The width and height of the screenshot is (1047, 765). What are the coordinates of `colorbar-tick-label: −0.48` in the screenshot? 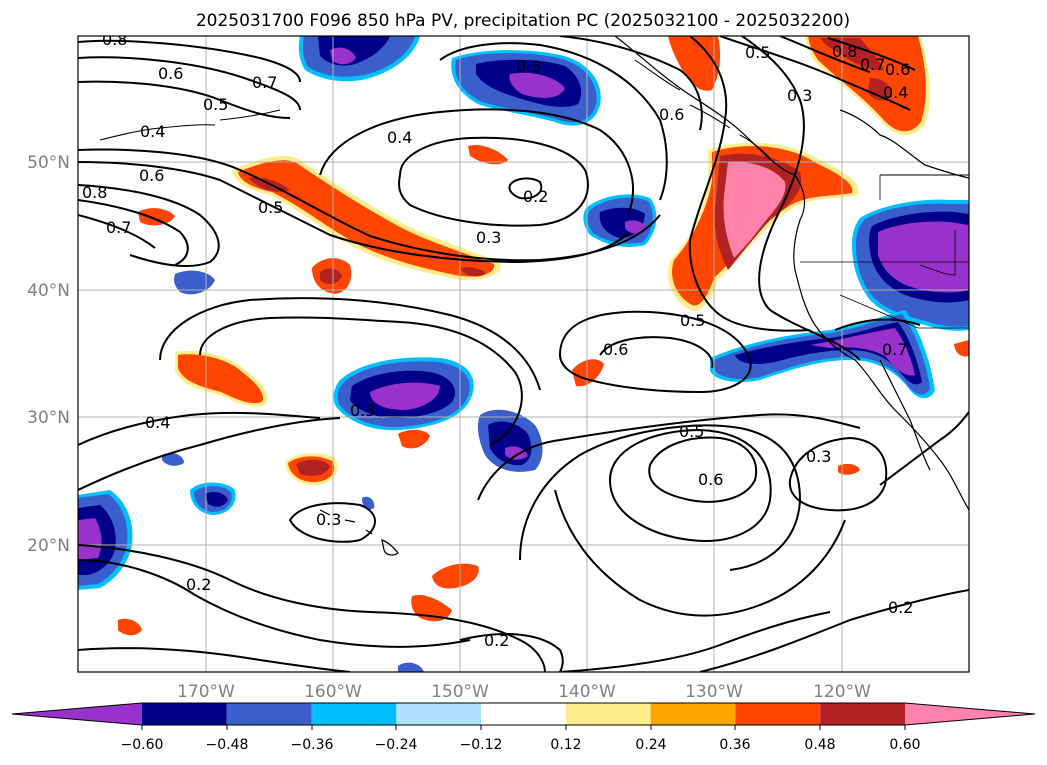 It's located at (227, 745).